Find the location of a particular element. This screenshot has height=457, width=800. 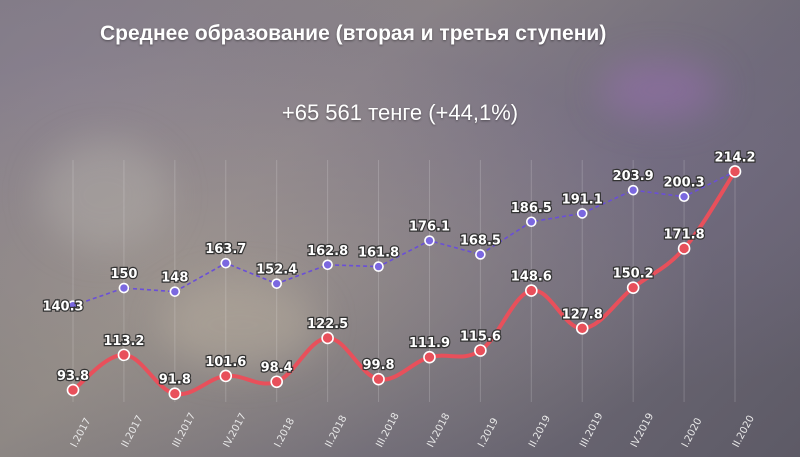

series-2-data-label: 99.8 is located at coordinates (378, 365).